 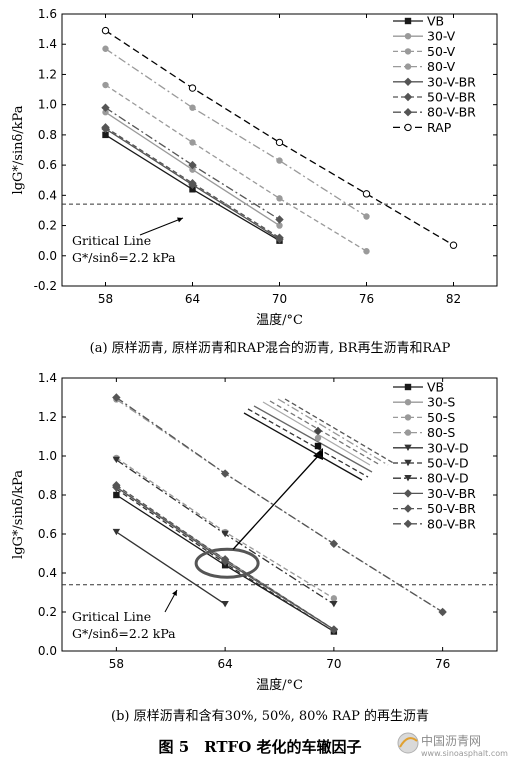 What do you see at coordinates (448, 447) in the screenshot?
I see `legend-label-b: 30-V-D` at bounding box center [448, 447].